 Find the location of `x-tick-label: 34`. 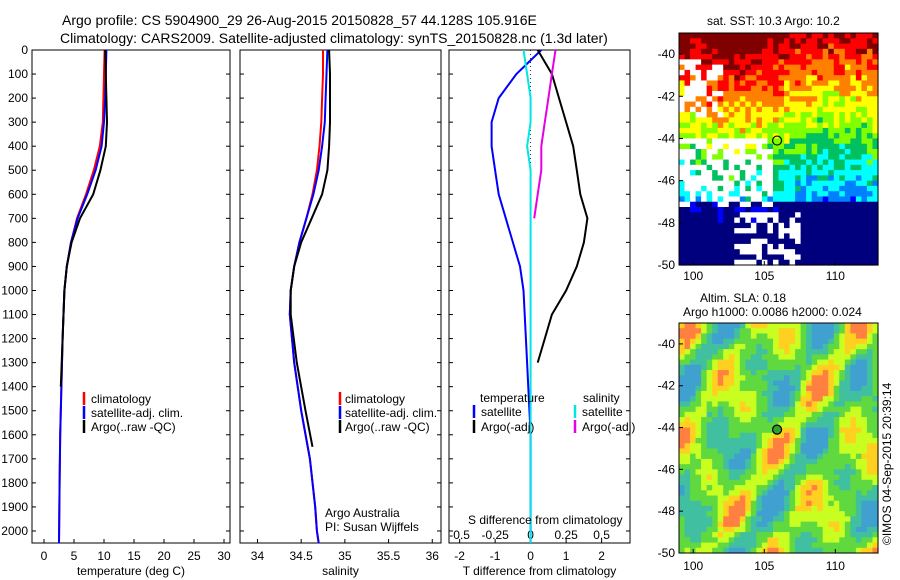

x-tick-label: 34 is located at coordinates (258, 556).